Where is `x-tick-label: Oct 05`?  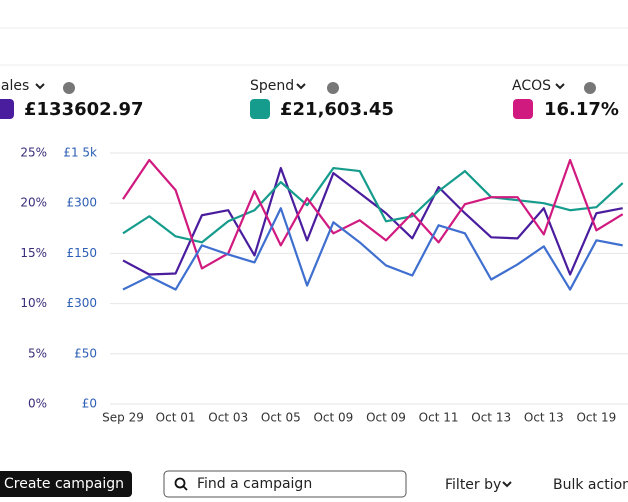 x-tick-label: Oct 05 is located at coordinates (281, 418).